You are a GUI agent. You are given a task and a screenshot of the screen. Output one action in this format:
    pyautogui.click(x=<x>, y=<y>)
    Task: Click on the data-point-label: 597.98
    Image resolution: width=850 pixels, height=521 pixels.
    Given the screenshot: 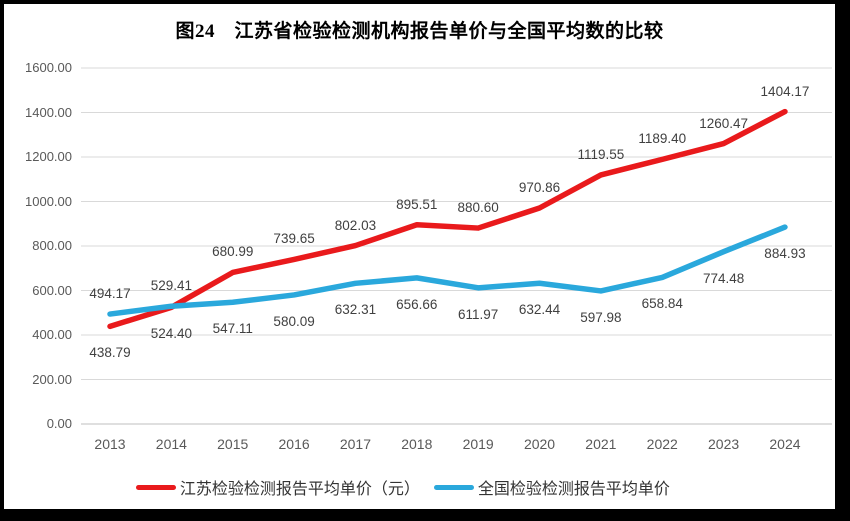 What is the action you would take?
    pyautogui.click(x=601, y=317)
    